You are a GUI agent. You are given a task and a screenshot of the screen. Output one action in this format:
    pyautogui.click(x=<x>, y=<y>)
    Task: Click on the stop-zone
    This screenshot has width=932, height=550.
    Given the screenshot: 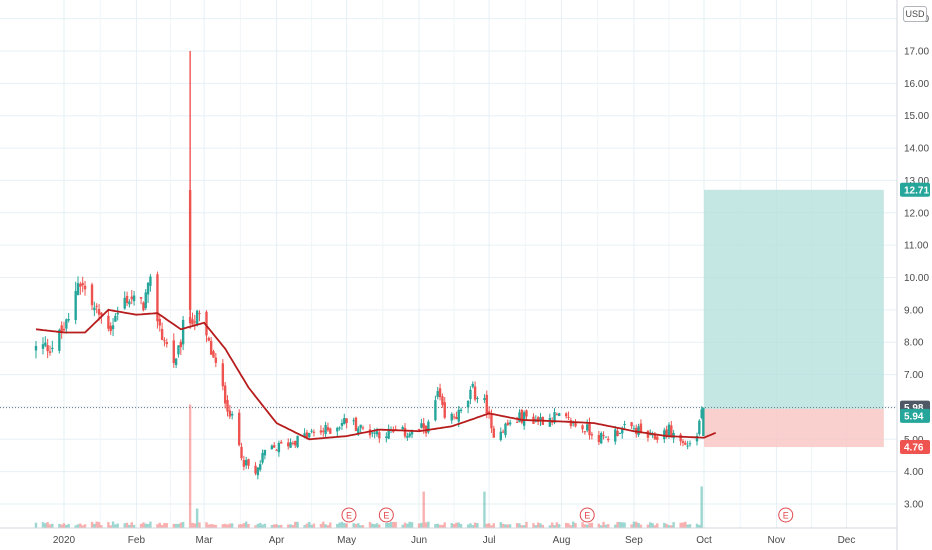 What is the action you would take?
    pyautogui.click(x=794, y=428)
    